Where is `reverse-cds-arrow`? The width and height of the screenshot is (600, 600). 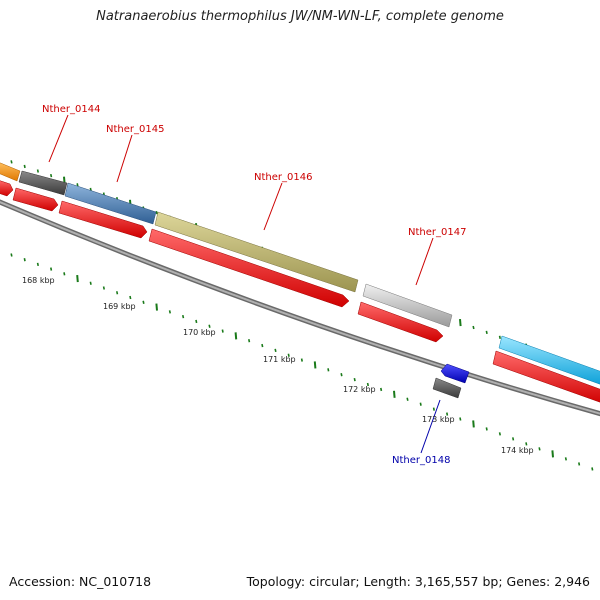 reverse-cds-arrow is located at coordinates (455, 373).